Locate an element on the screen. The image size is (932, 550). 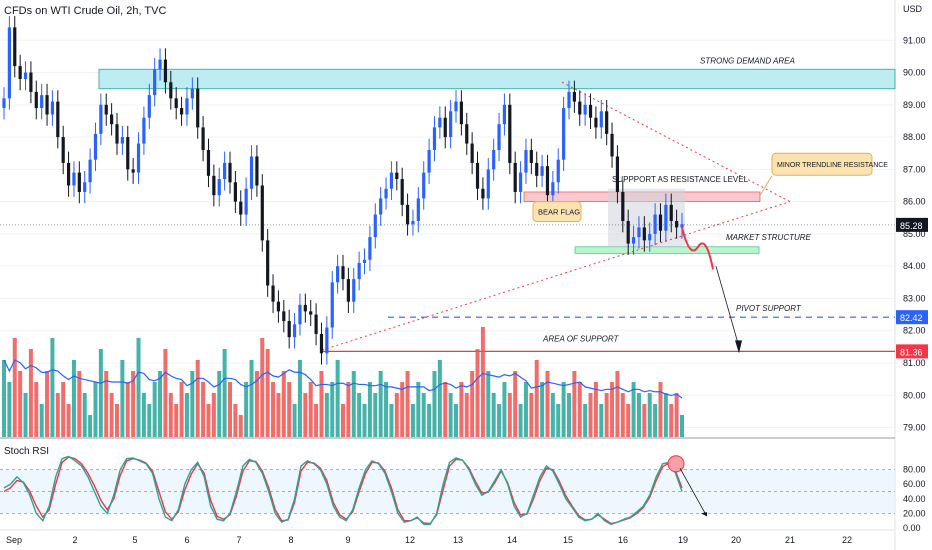
pivot-price-badge is located at coordinates (912, 317).